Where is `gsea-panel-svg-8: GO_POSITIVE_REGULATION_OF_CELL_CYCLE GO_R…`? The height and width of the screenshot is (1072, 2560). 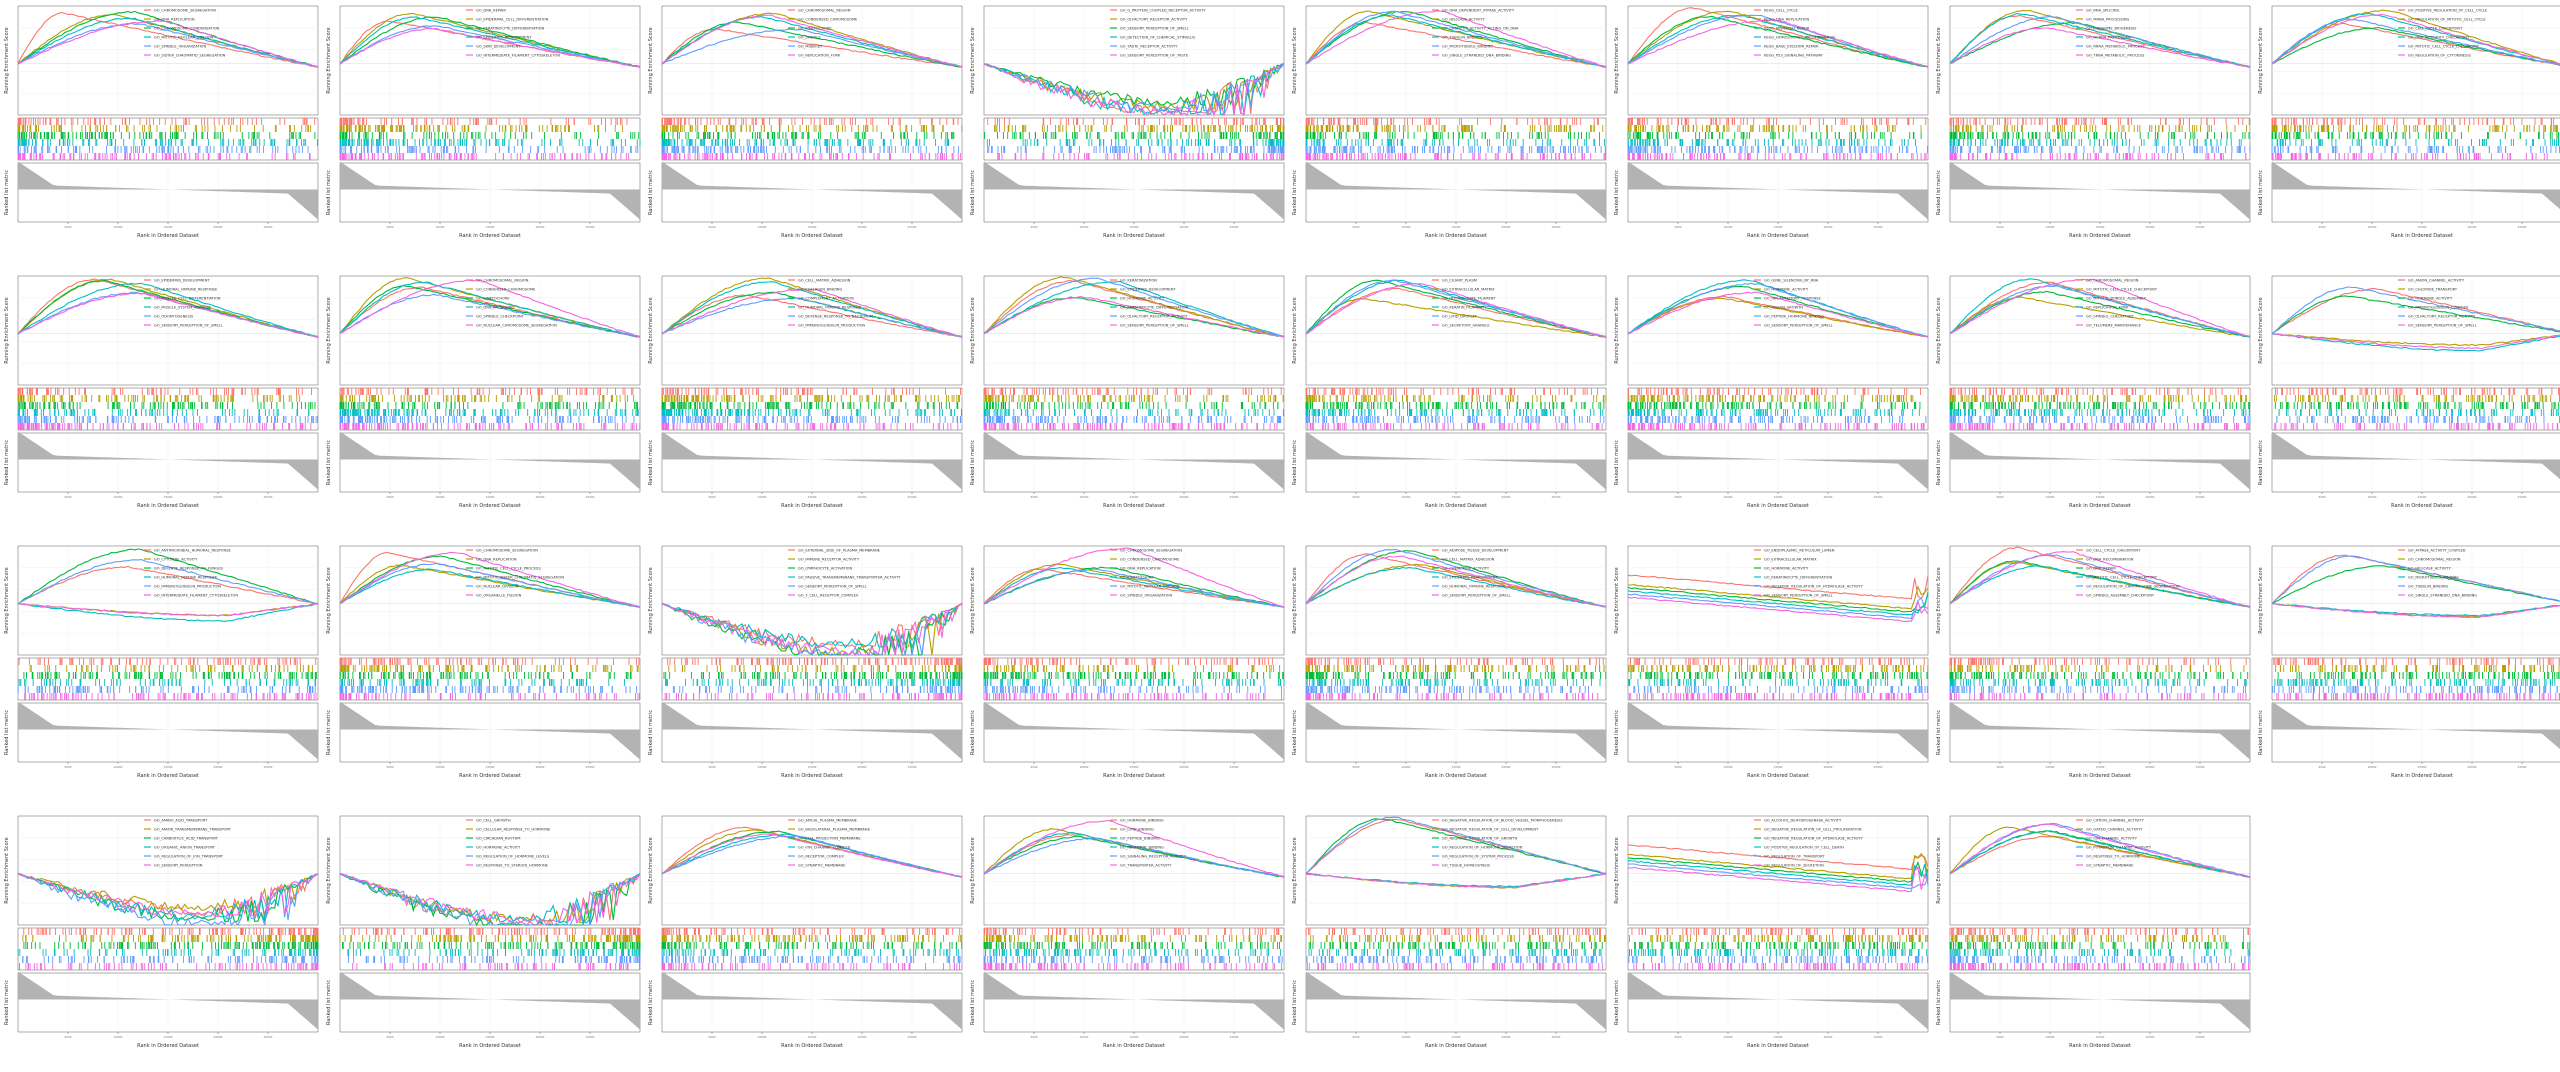
gsea-panel-svg-8: GO_POSITIVE_REGULATION_OF_CELL_CYCLE GO_R… is located at coordinates (2407, 131).